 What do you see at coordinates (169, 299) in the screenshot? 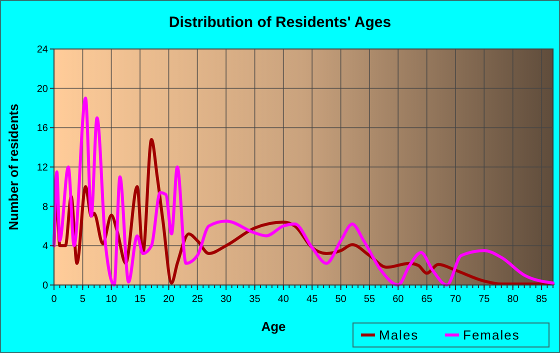
I see `x-tick-label: 20` at bounding box center [169, 299].